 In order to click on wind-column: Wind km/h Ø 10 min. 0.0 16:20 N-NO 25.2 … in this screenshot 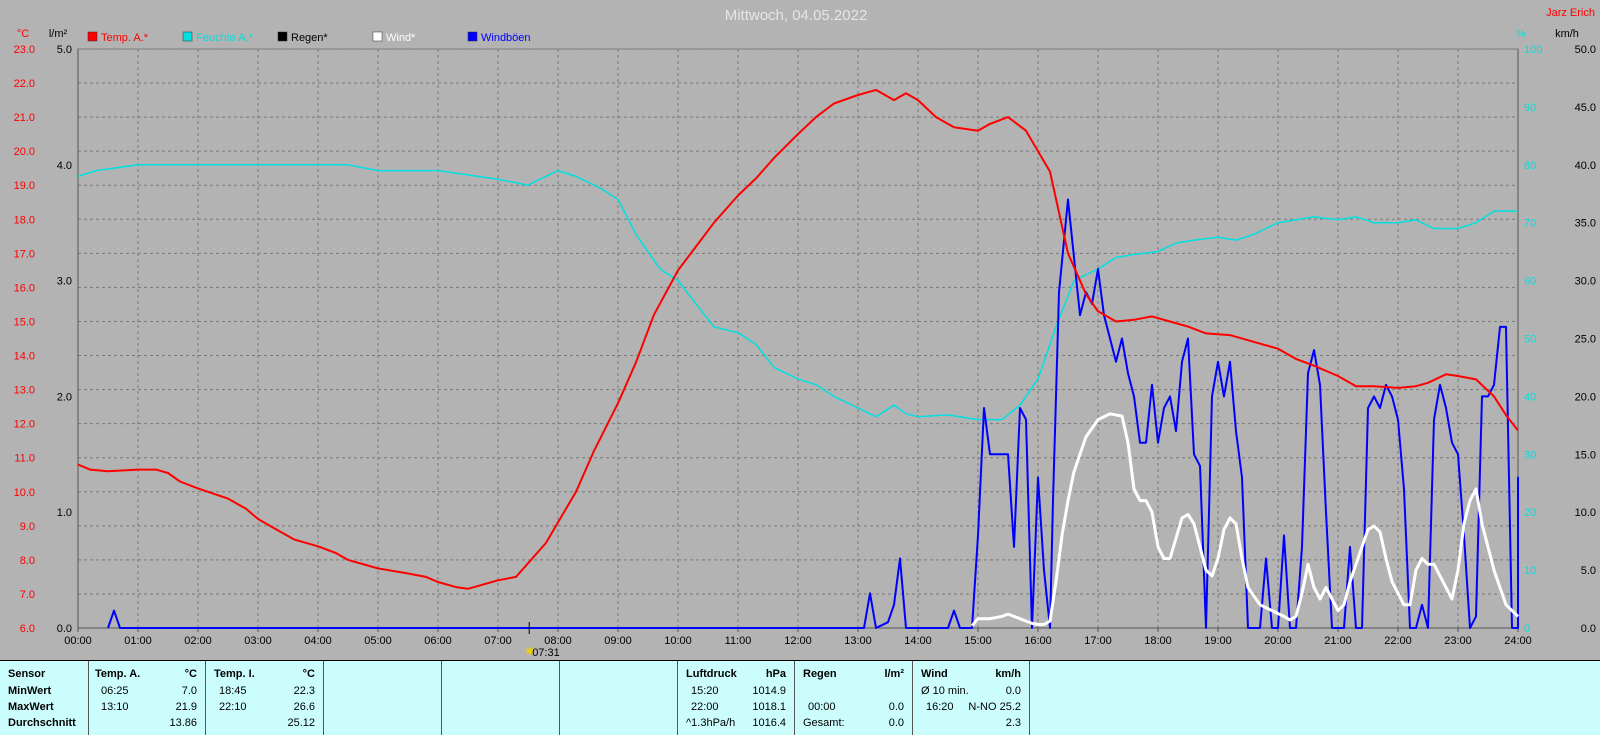, I will do `click(971, 698)`.